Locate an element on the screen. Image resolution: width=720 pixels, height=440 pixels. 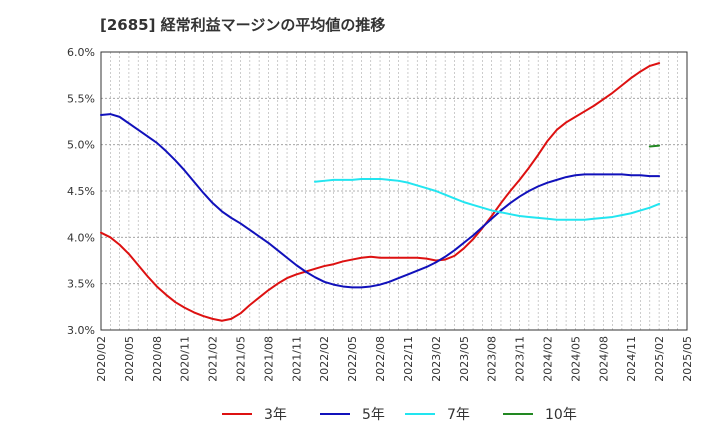
y-tick-label: 3.5% is located at coordinates (81, 284).